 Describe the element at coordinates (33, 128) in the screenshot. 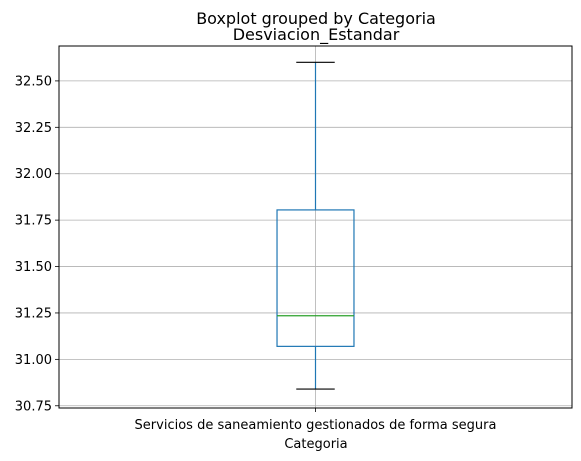

I see `y-tick-label: 32.25` at that location.